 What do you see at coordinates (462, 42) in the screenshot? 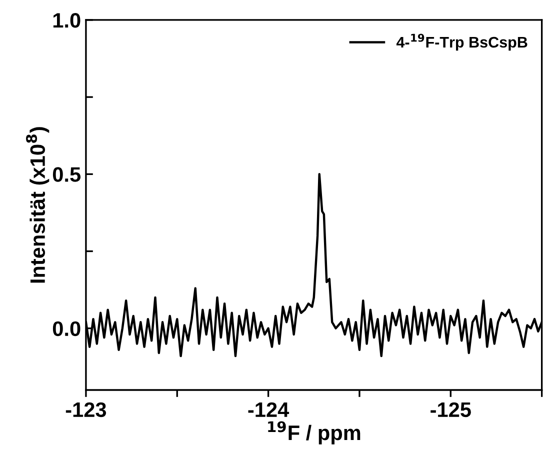
I see `legend-label: 4-$^{19}$F-Trp BsCspB` at bounding box center [462, 42].